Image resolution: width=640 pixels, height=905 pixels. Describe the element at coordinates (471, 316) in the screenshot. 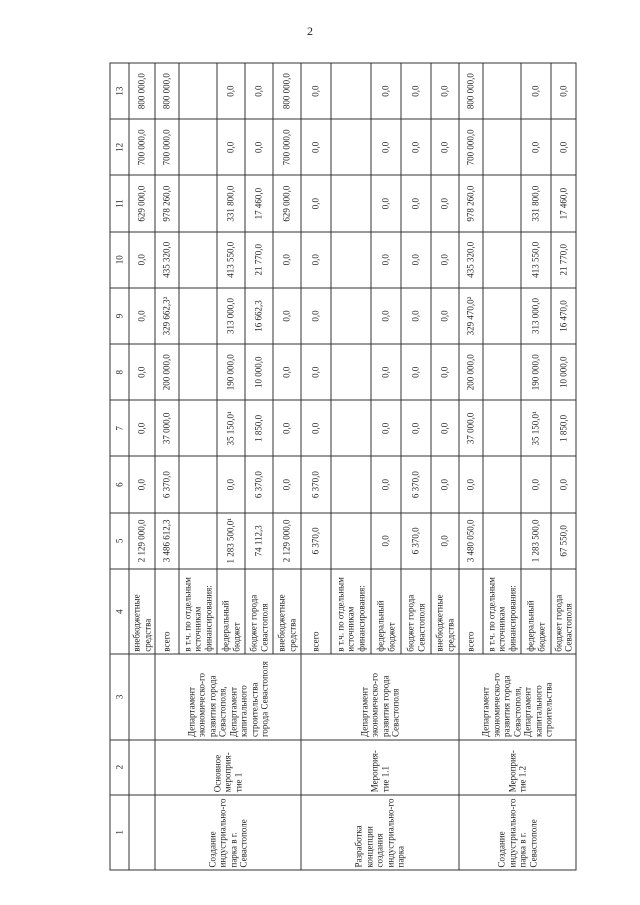

I see `amount-cell: 329 470,0²` at that location.